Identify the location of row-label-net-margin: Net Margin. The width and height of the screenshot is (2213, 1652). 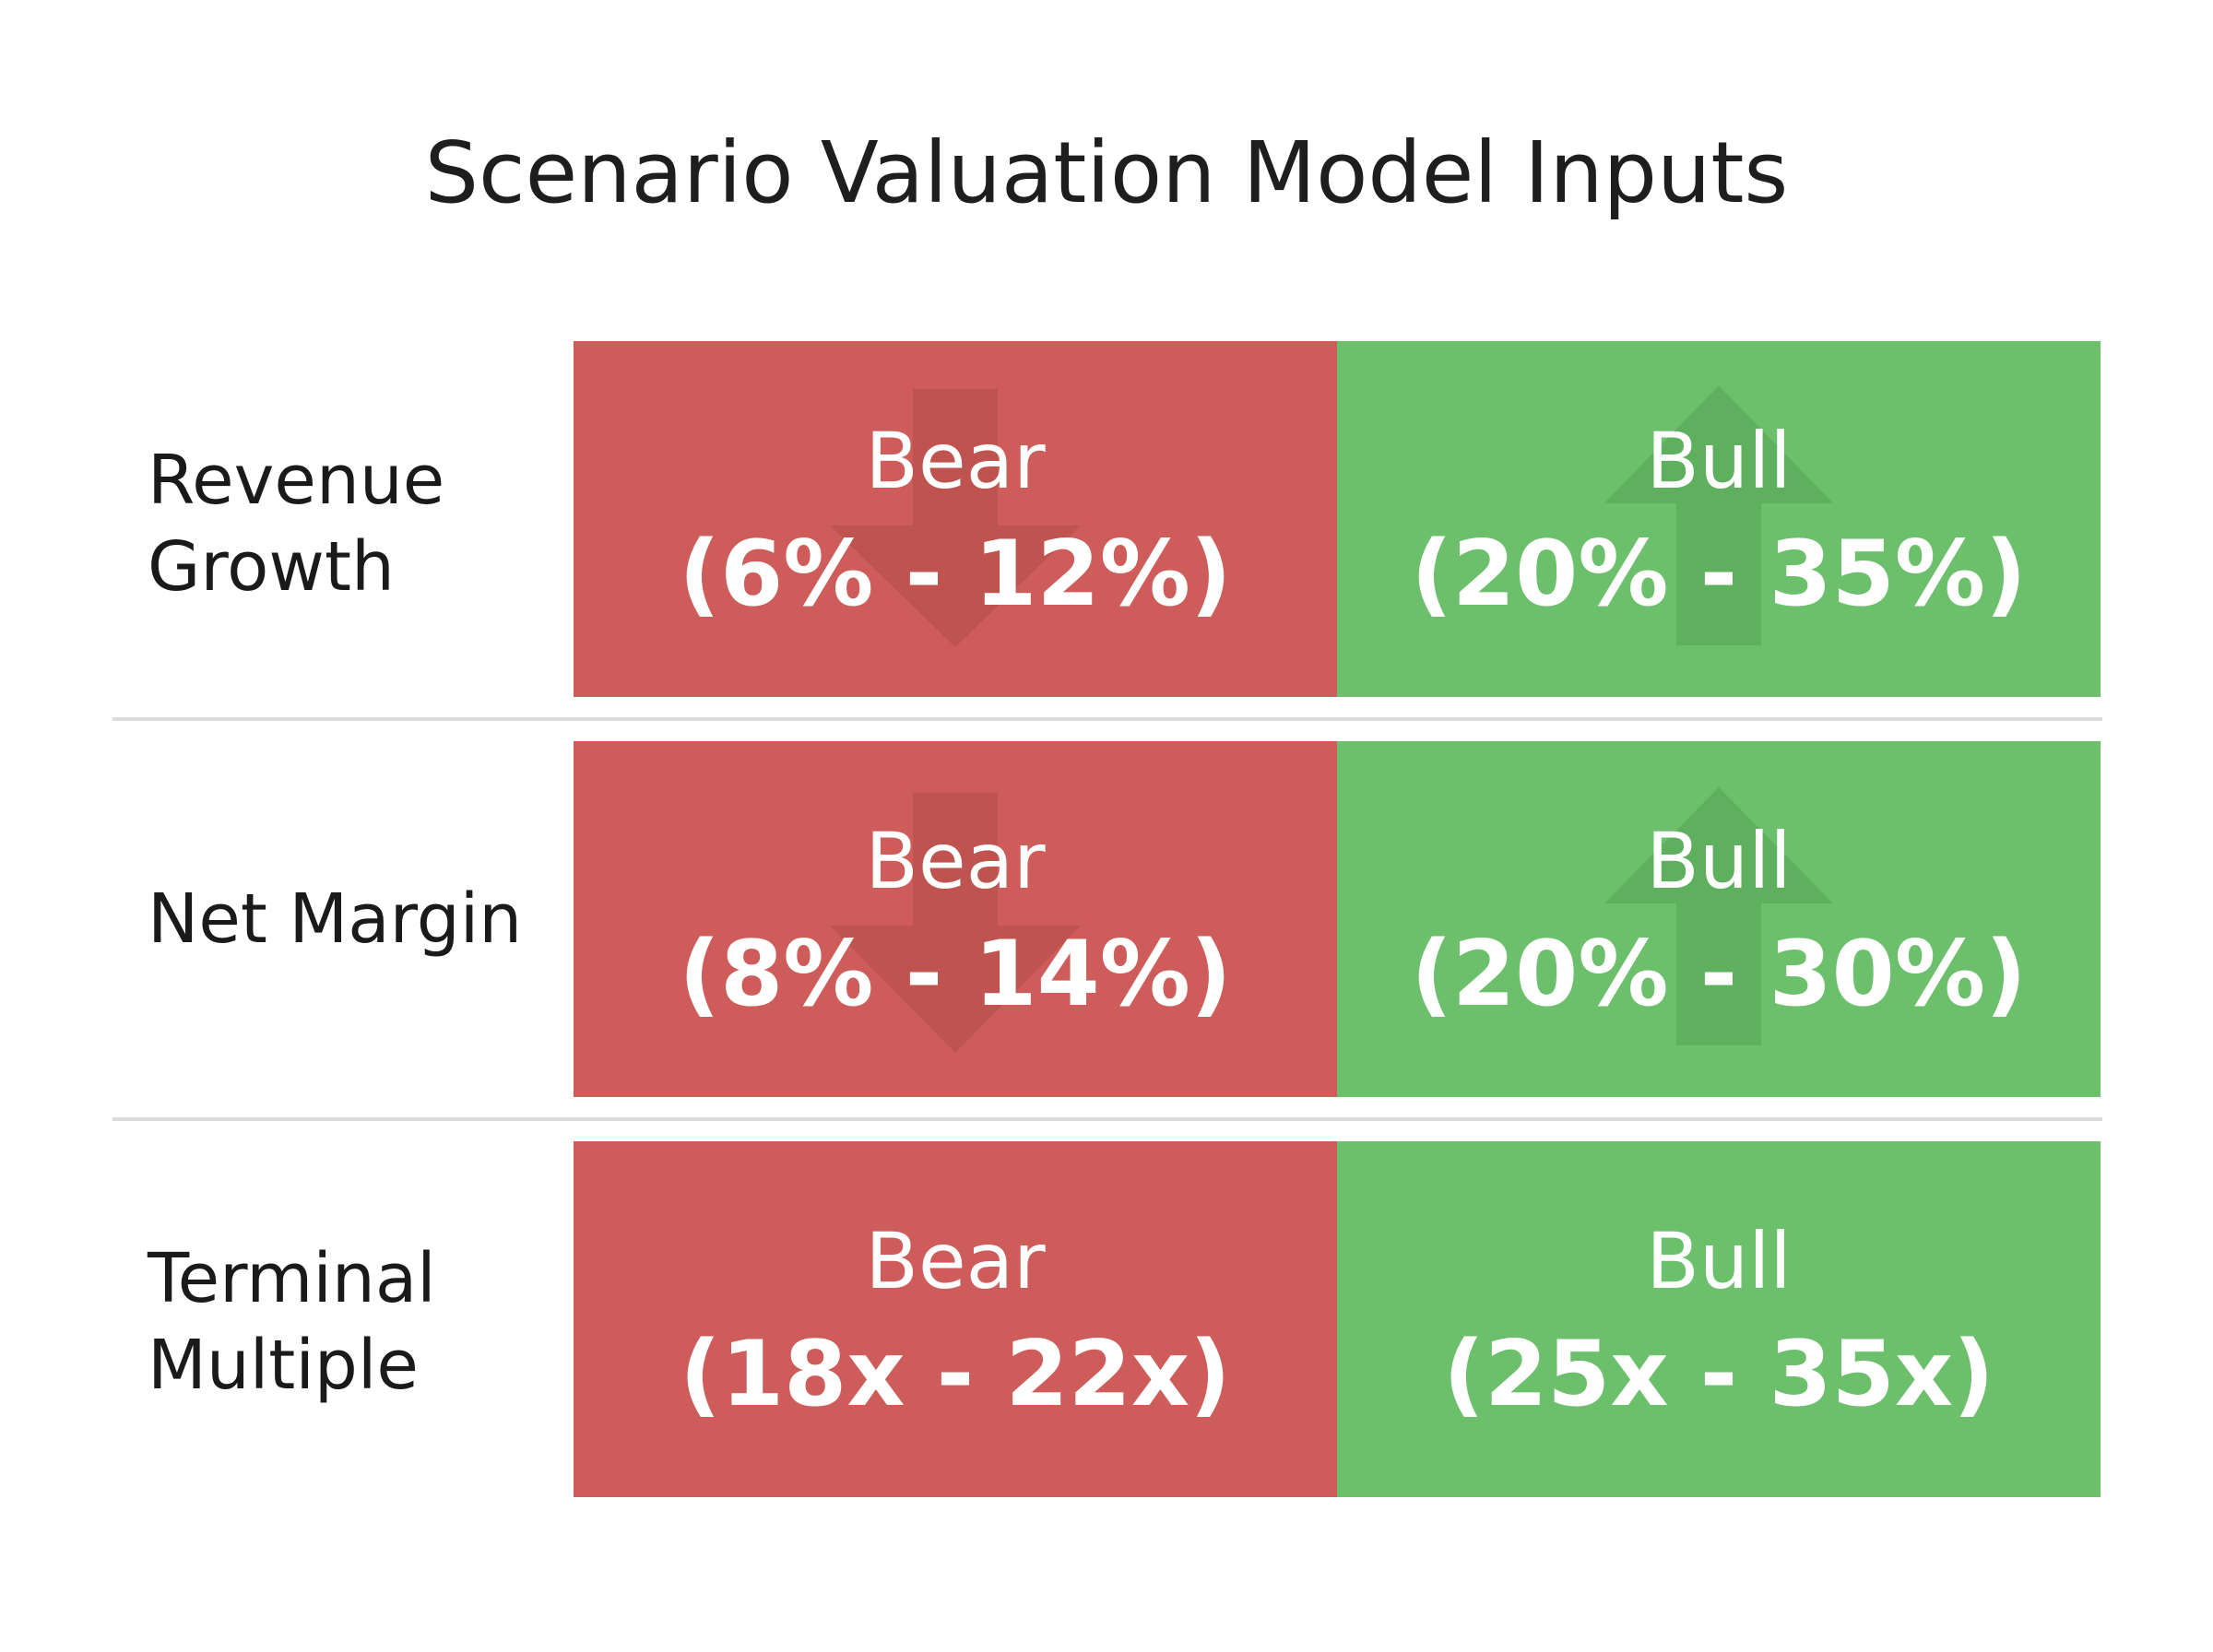
(360, 919).